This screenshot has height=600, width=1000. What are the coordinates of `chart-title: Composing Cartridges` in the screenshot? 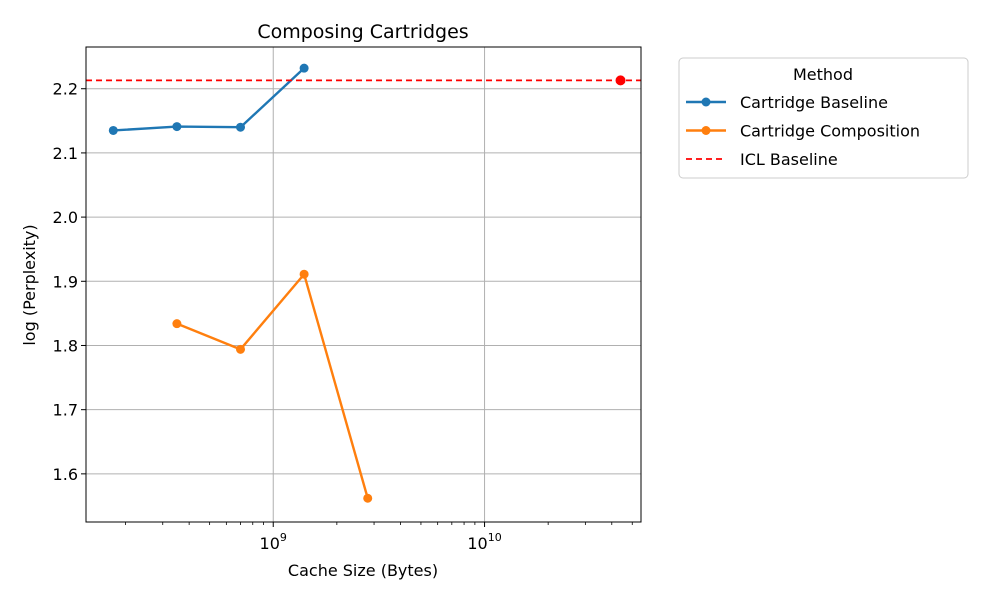 It's located at (362, 32).